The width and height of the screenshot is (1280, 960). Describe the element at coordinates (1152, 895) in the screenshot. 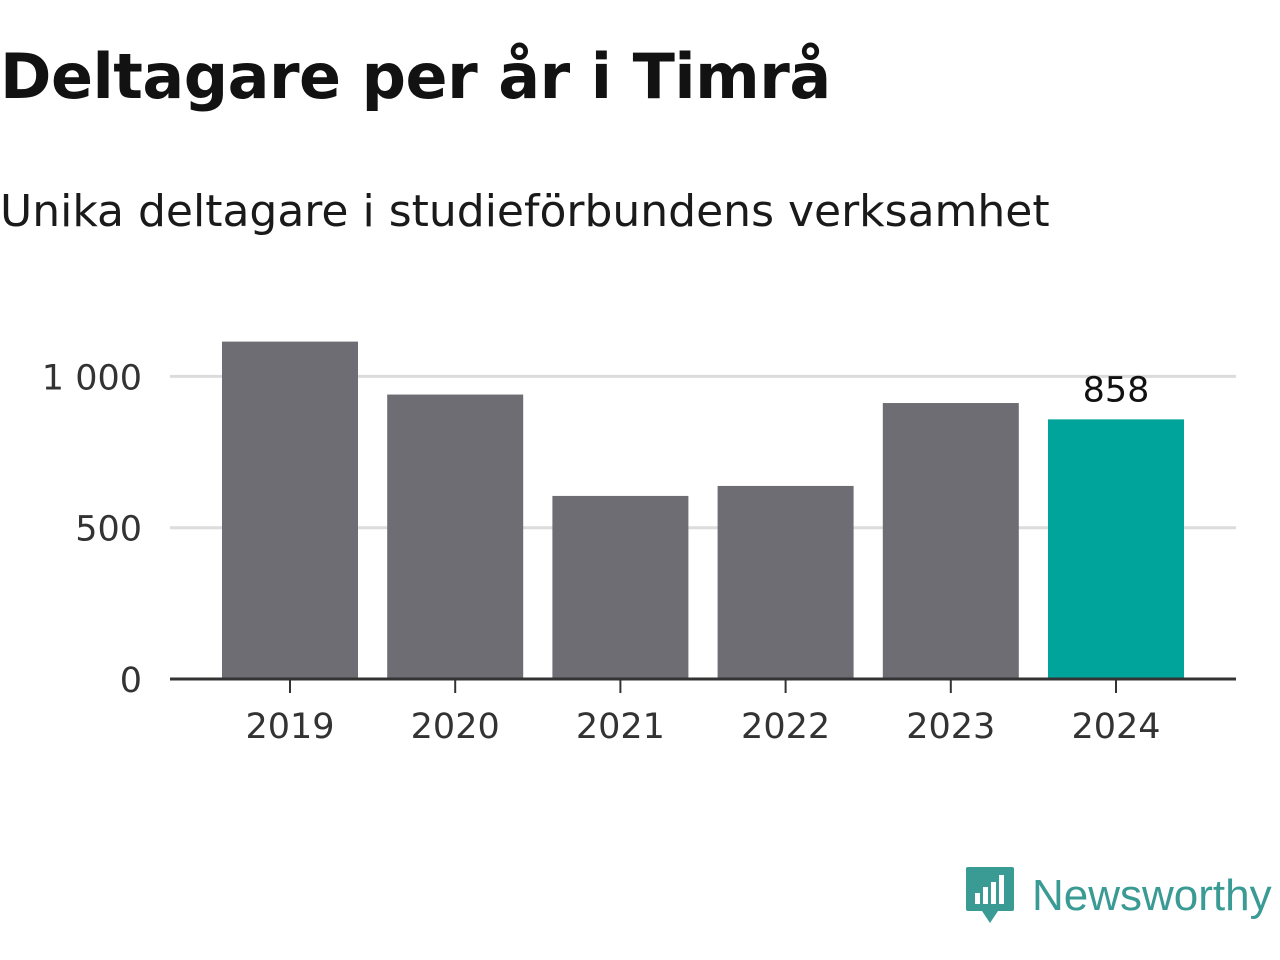

I see `brand-name: Newsworthy` at that location.